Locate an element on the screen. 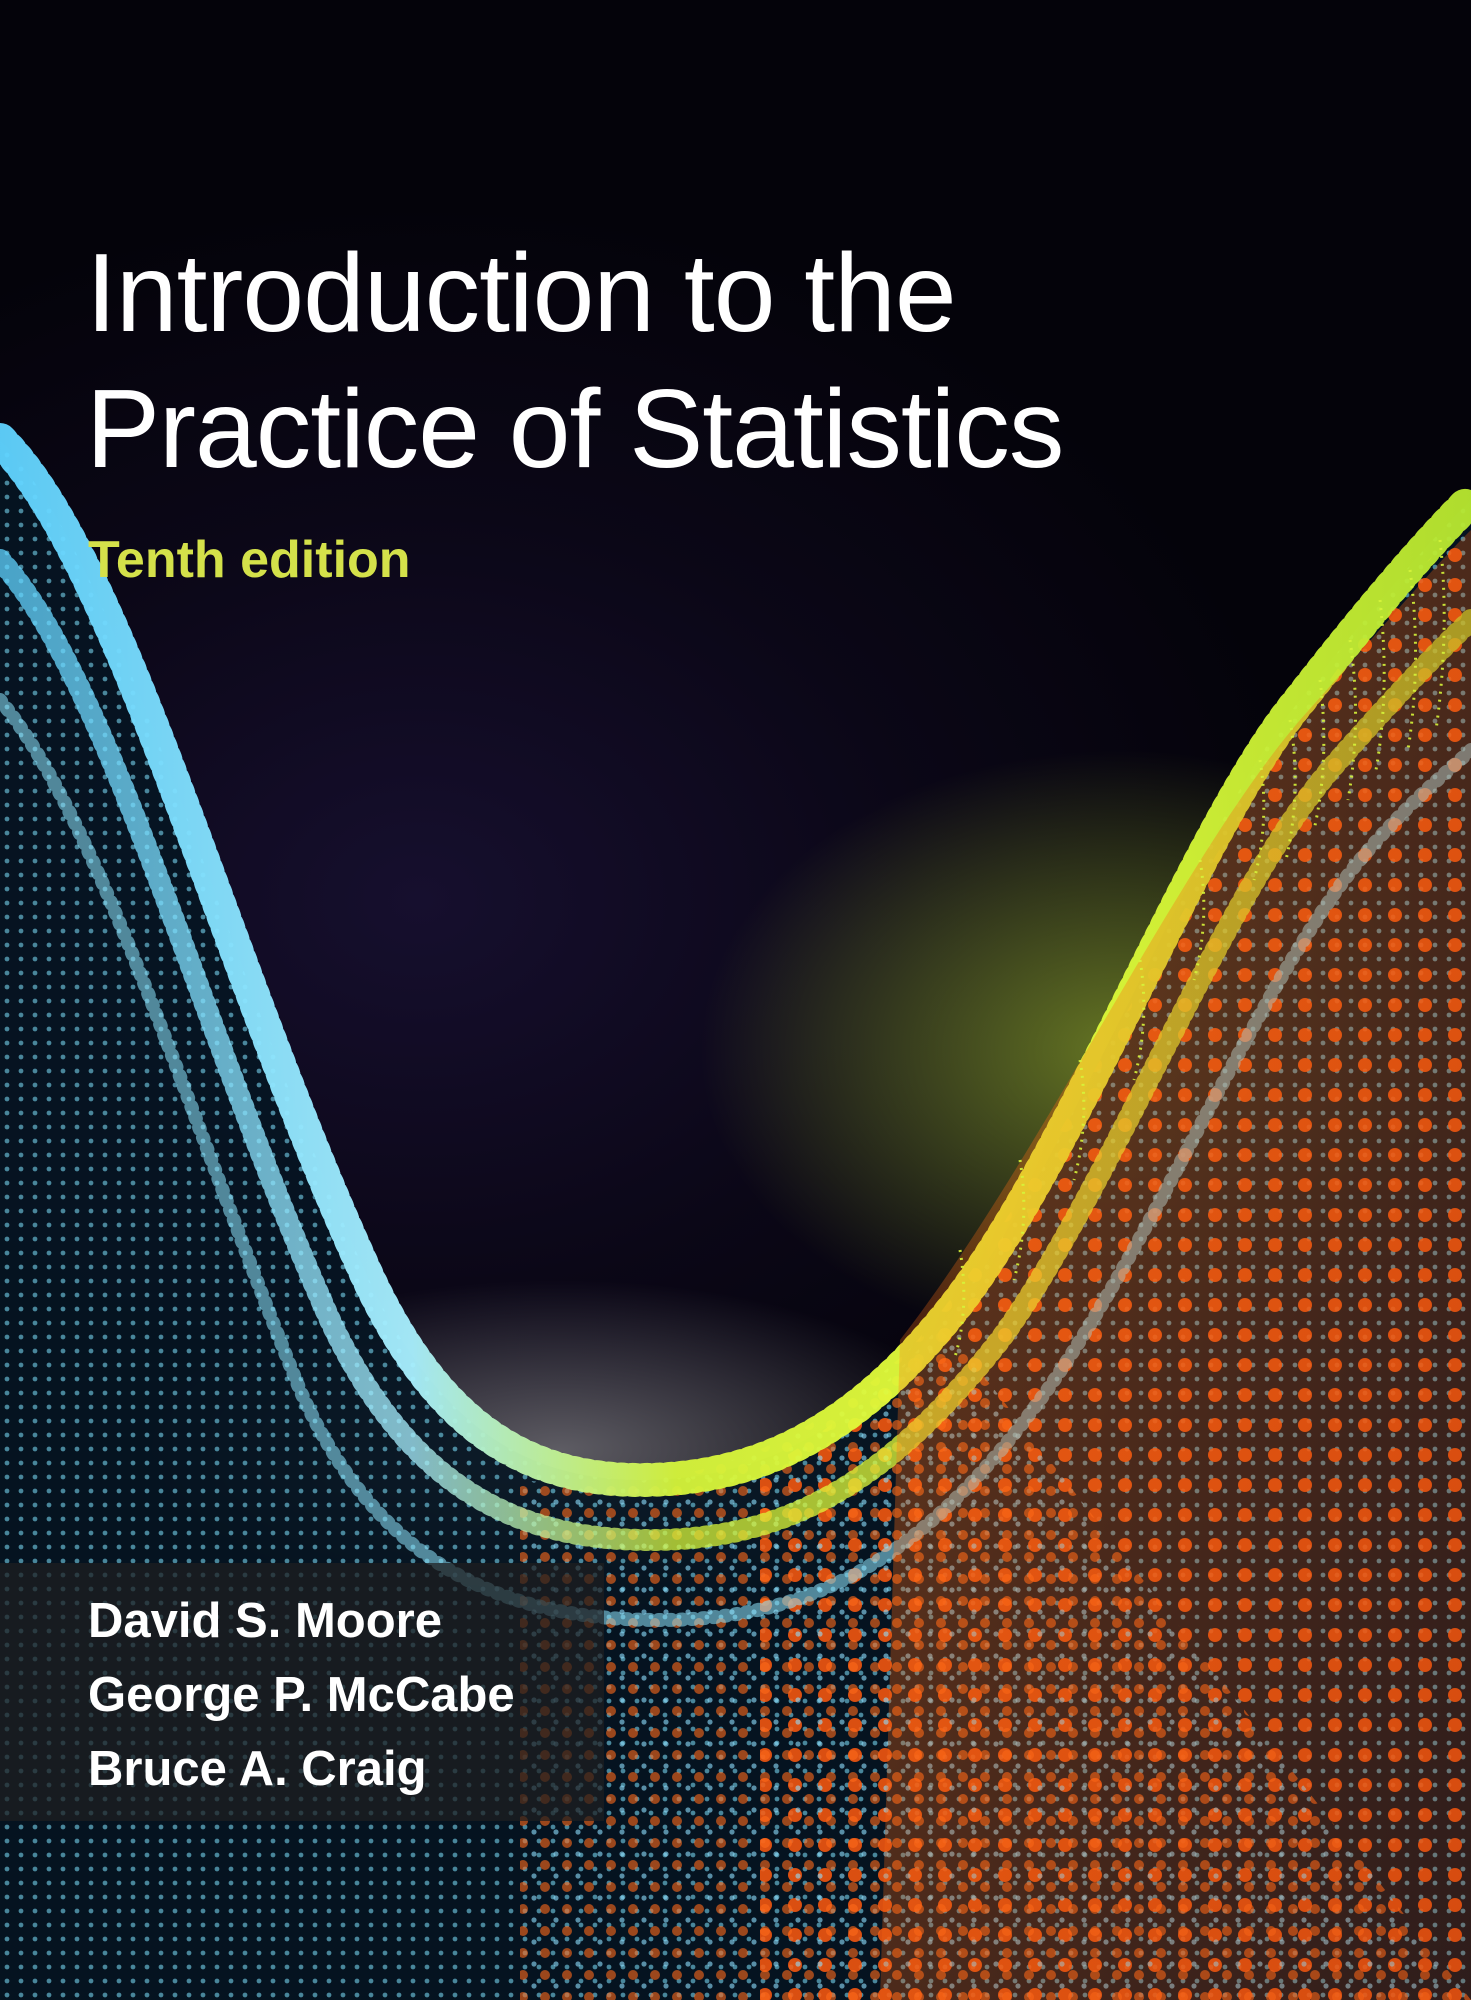 The image size is (1471, 2000). author-name: George P. McCabe is located at coordinates (301, 1695).